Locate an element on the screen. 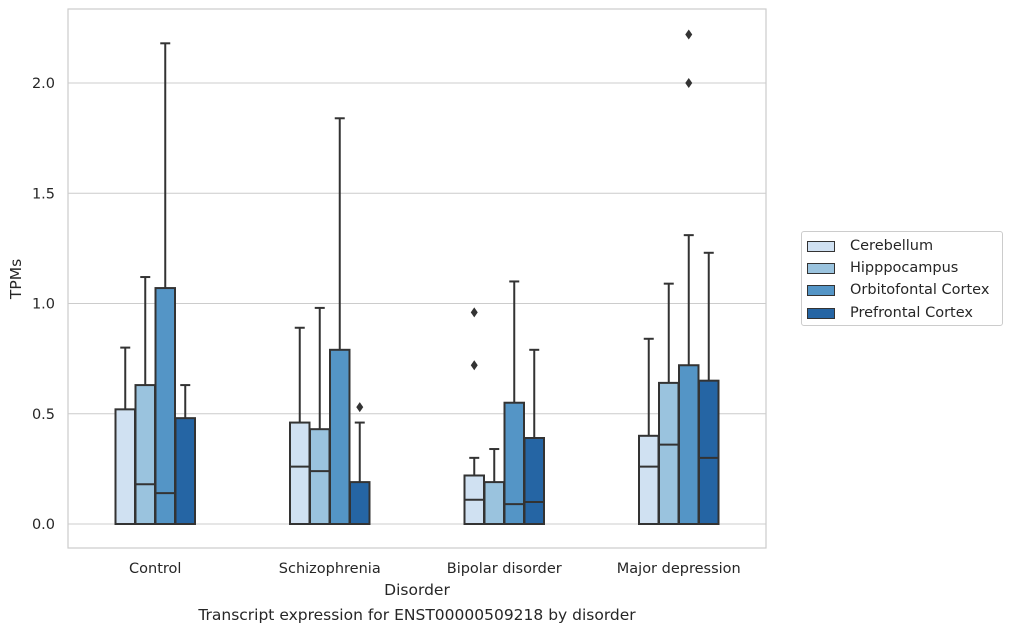 The width and height of the screenshot is (1014, 634). y-tick-label: 2.0 is located at coordinates (43, 84).